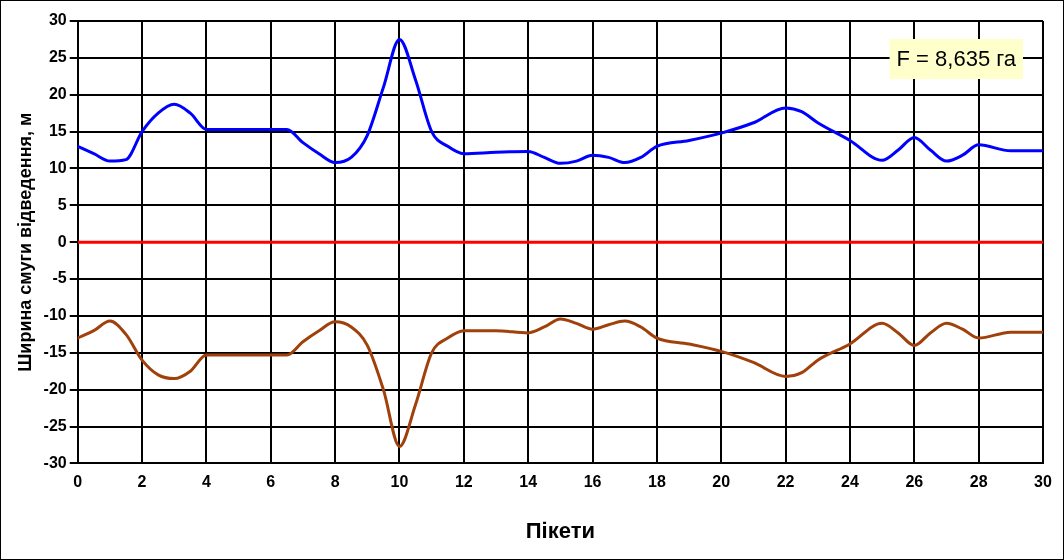  I want to click on x-tick-label: 26, so click(914, 482).